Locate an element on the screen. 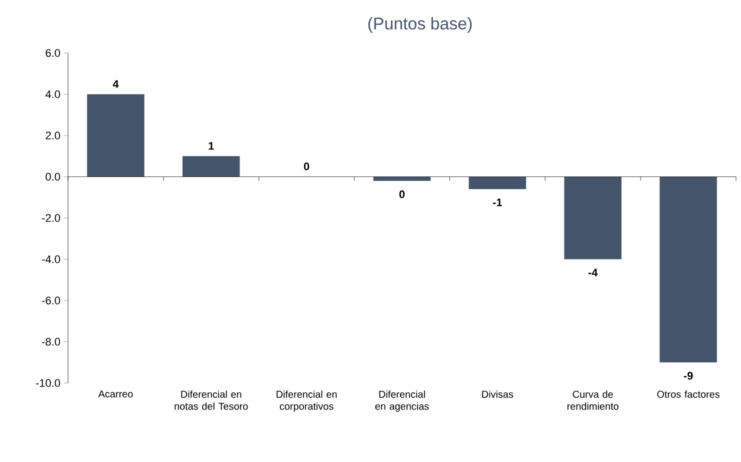 The height and width of the screenshot is (462, 741). y-tick-label: 2.0 is located at coordinates (53, 136).